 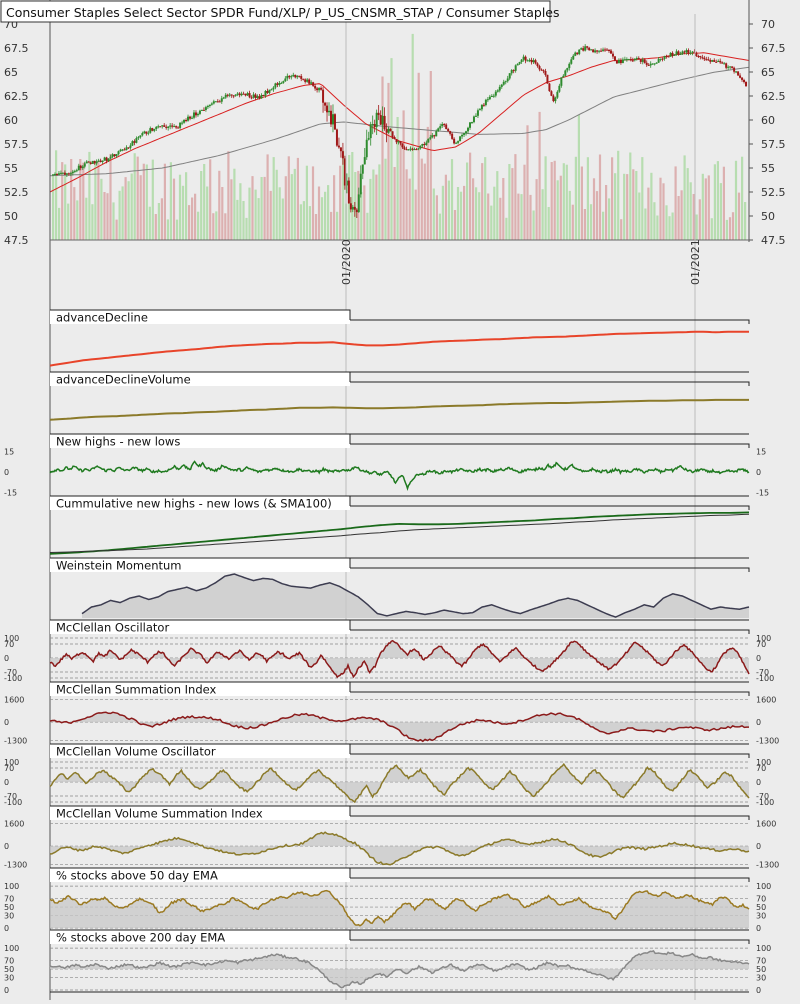 I want to click on price-tick-label-left: 47.5, so click(x=16, y=240).